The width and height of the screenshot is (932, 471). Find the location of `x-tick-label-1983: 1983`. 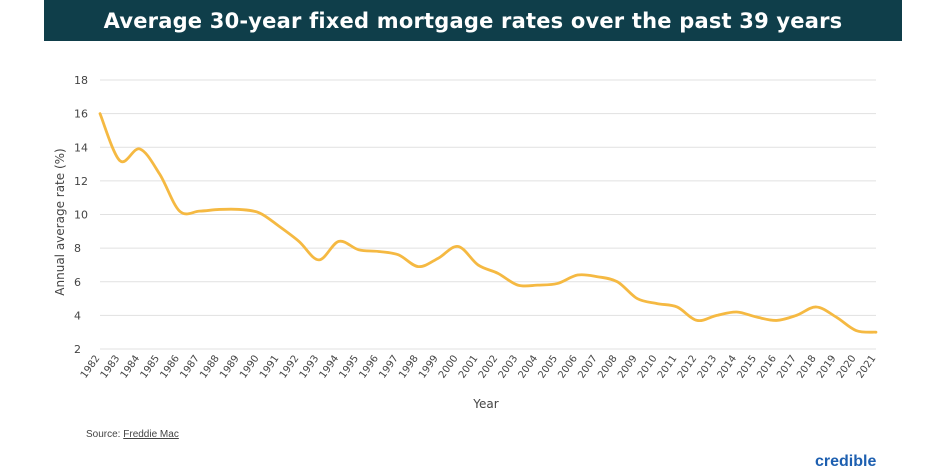

x-tick-label-1983: 1983 is located at coordinates (111, 366).